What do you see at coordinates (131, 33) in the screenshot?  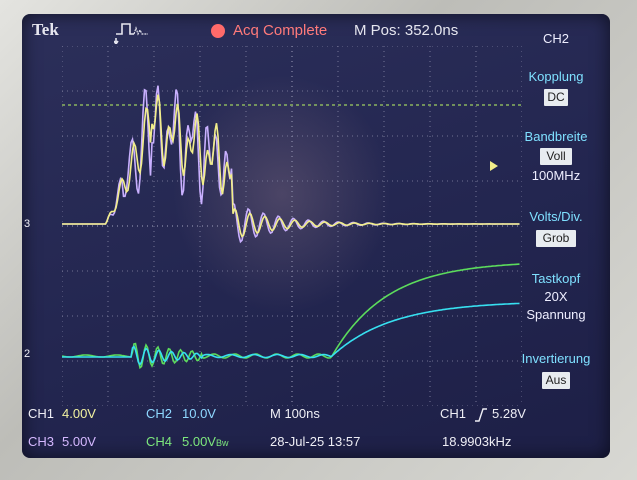 I see `trigger-position-icon` at bounding box center [131, 33].